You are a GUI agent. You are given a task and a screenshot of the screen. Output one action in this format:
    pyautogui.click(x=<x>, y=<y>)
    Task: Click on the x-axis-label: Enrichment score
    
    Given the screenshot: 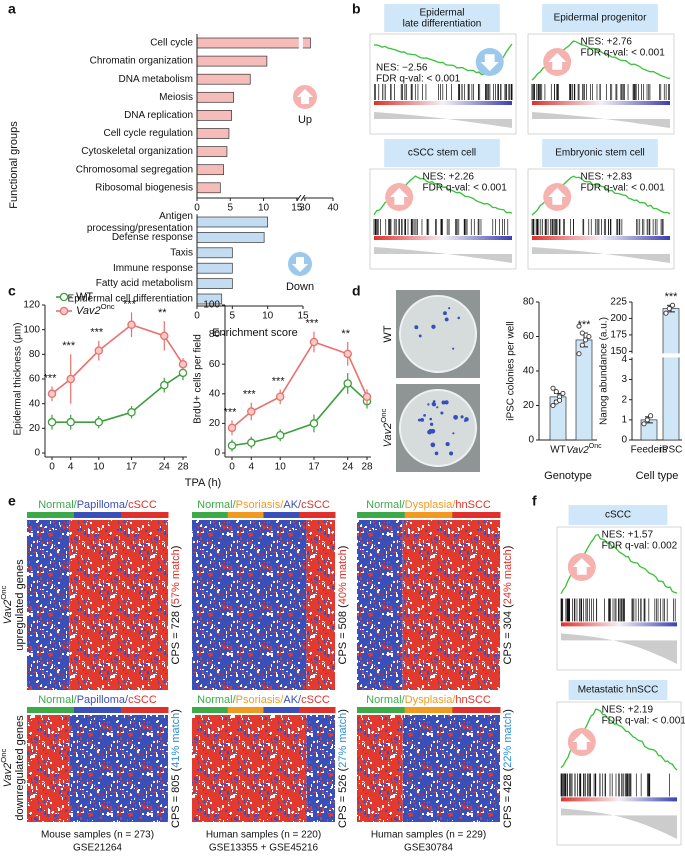 What is the action you would take?
    pyautogui.click(x=255, y=333)
    